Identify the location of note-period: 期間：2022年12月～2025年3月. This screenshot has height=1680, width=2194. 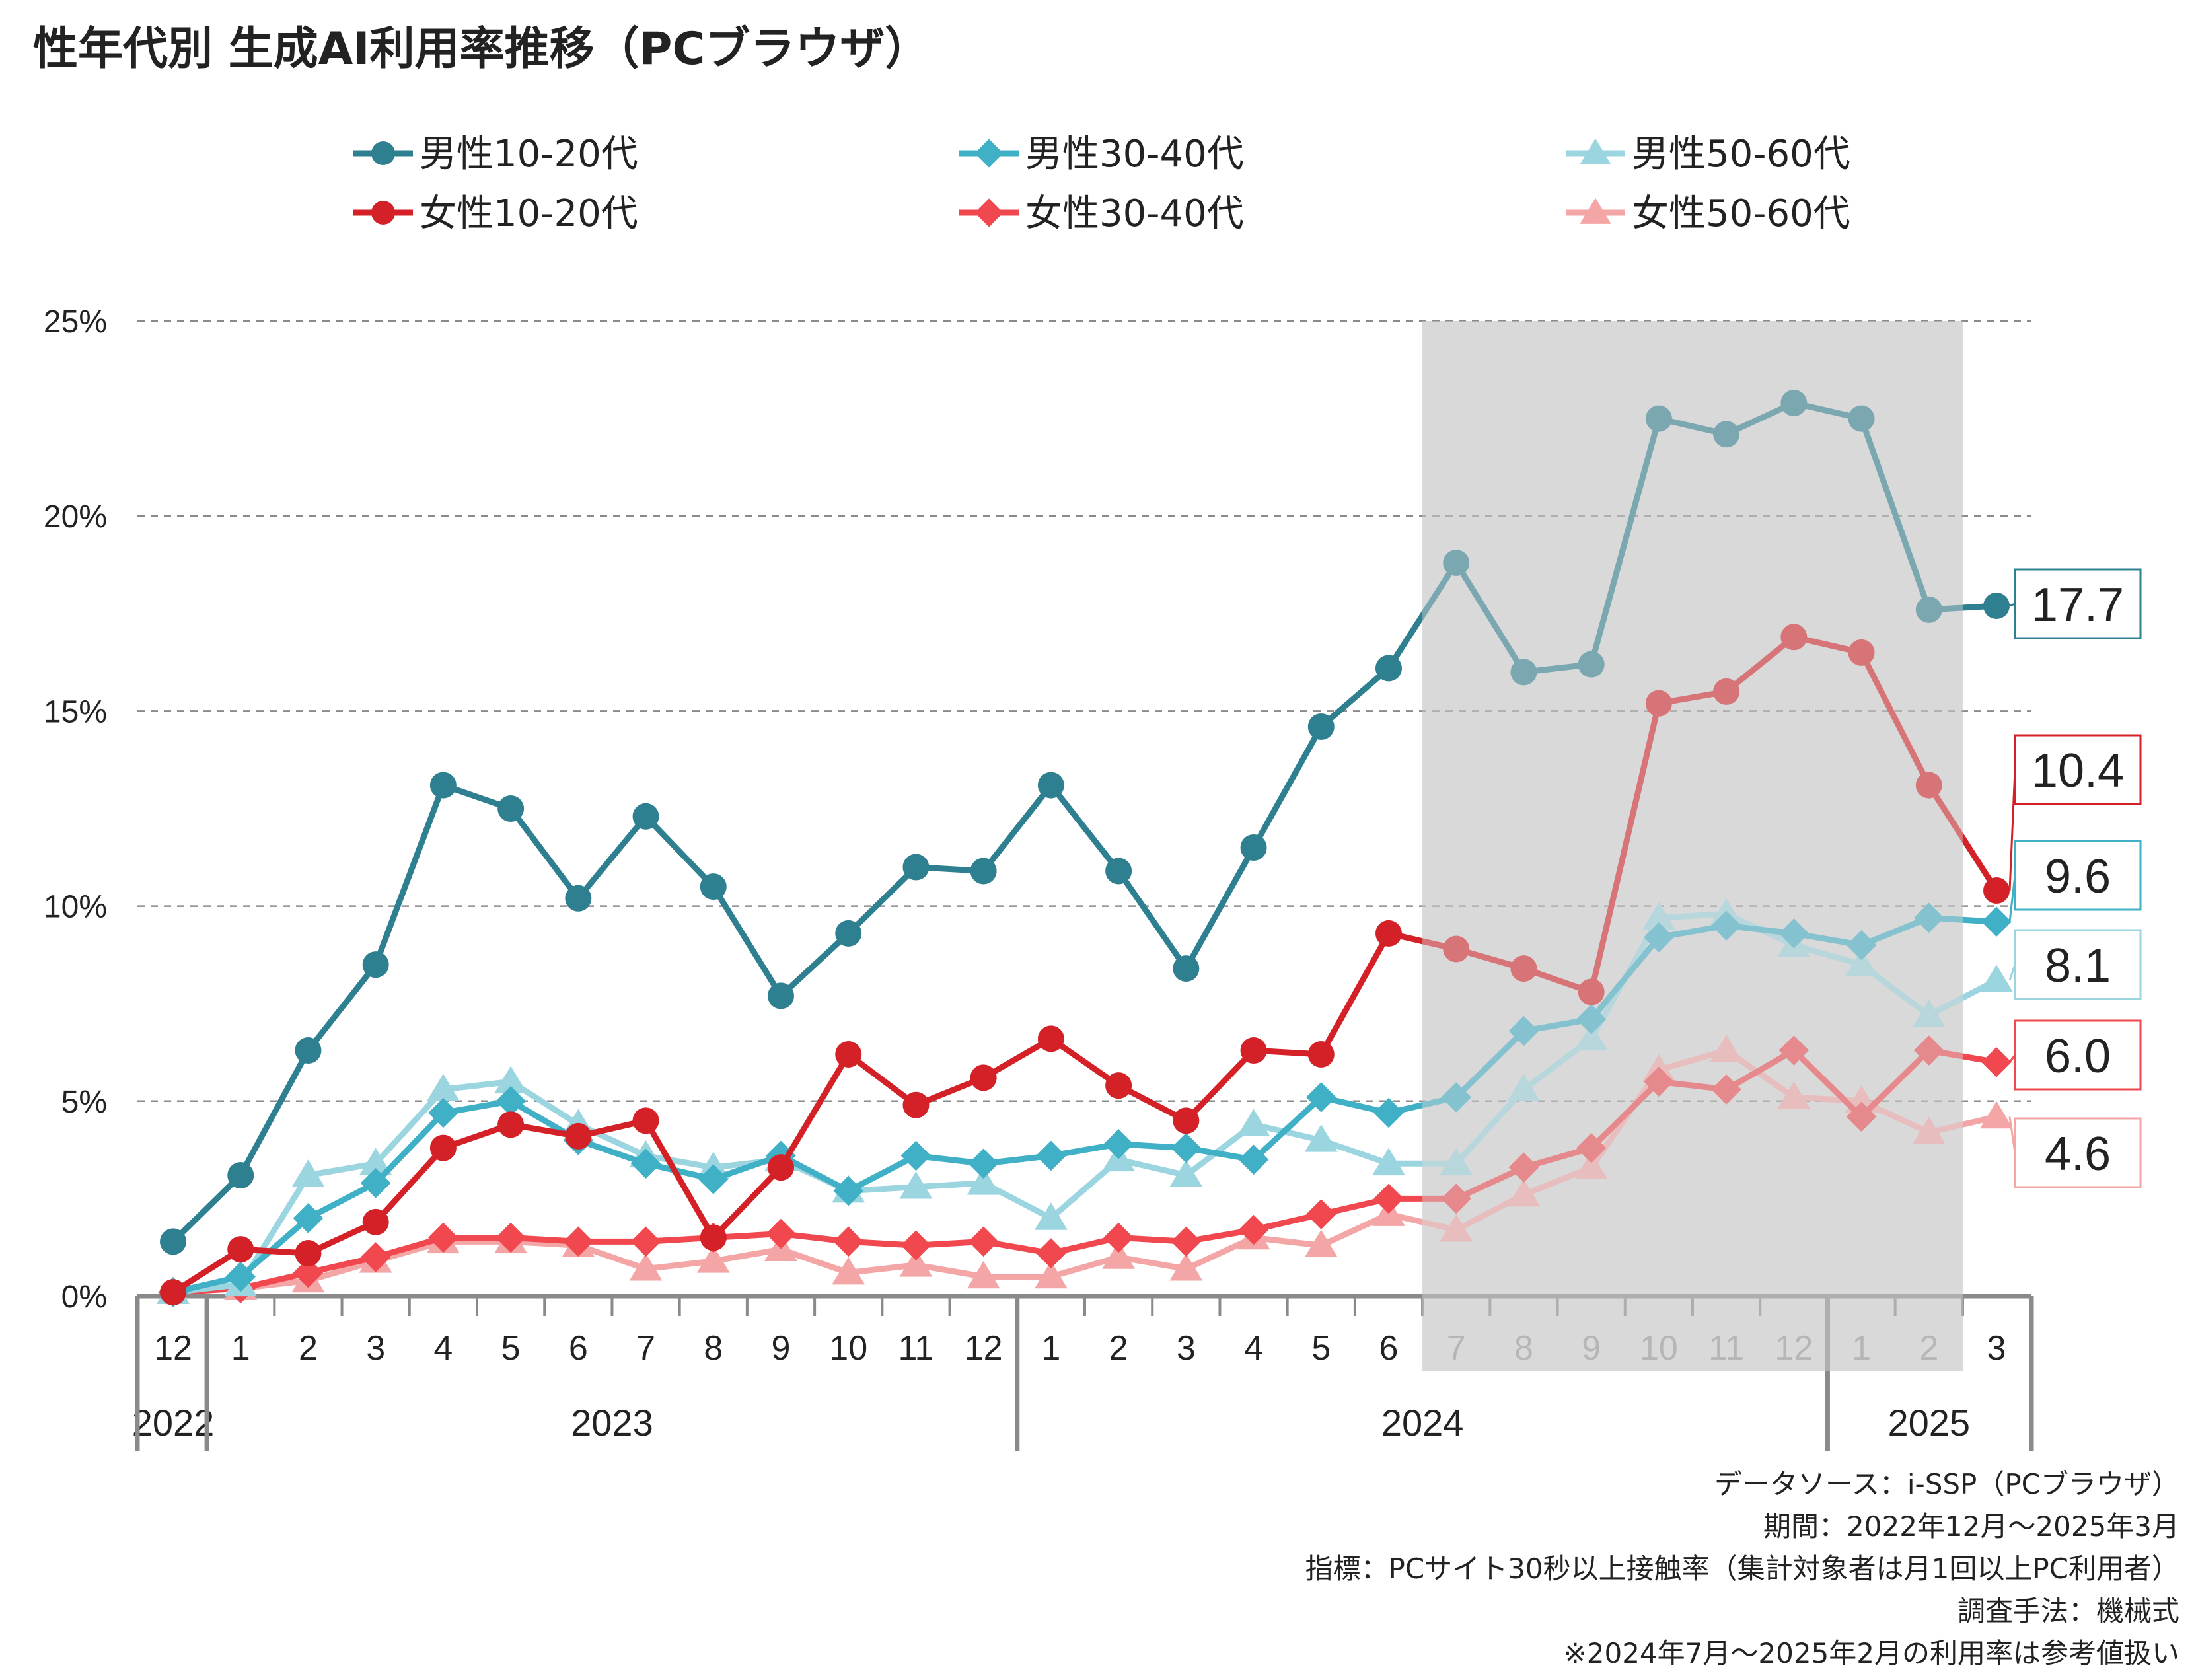
(1971, 1526).